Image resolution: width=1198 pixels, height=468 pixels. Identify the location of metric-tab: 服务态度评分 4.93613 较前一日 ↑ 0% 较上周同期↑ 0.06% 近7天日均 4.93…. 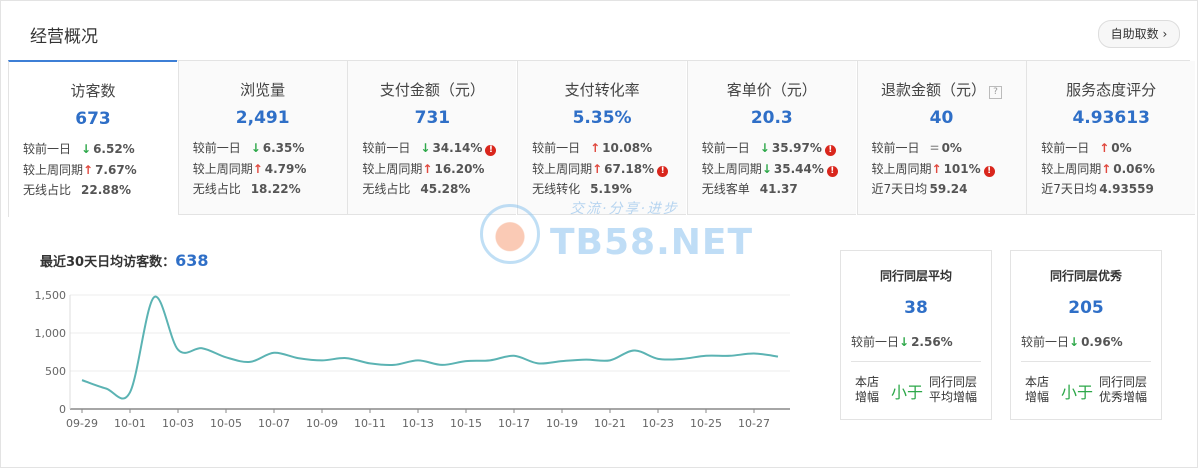
(1111, 138).